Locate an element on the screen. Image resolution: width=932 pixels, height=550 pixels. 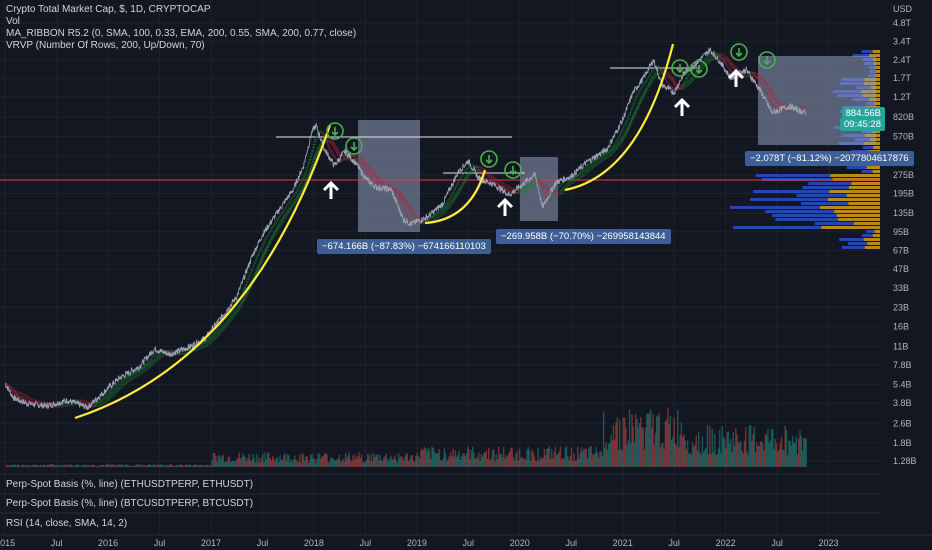
y-tick-label: 2.6B is located at coordinates (902, 423).